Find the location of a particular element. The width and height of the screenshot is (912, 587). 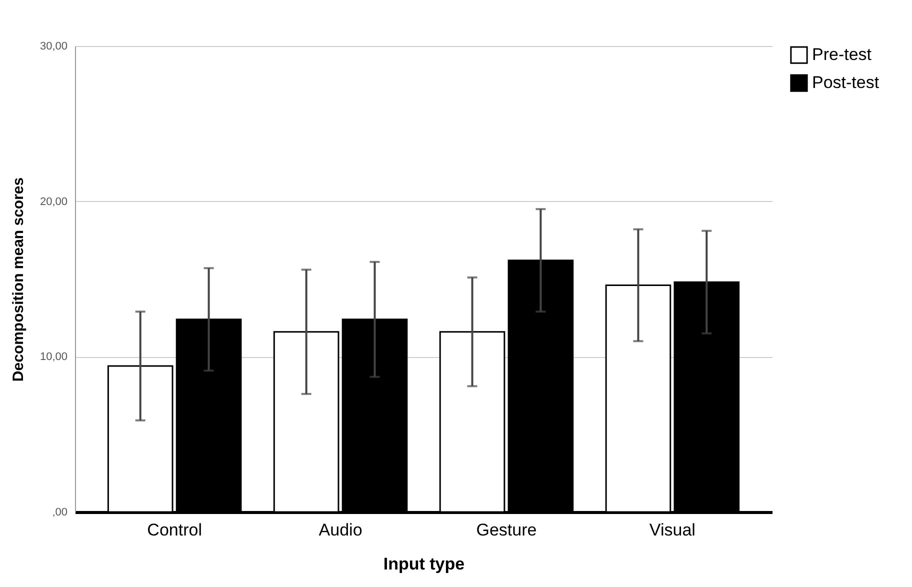

x-tick-label: Visual is located at coordinates (672, 530).